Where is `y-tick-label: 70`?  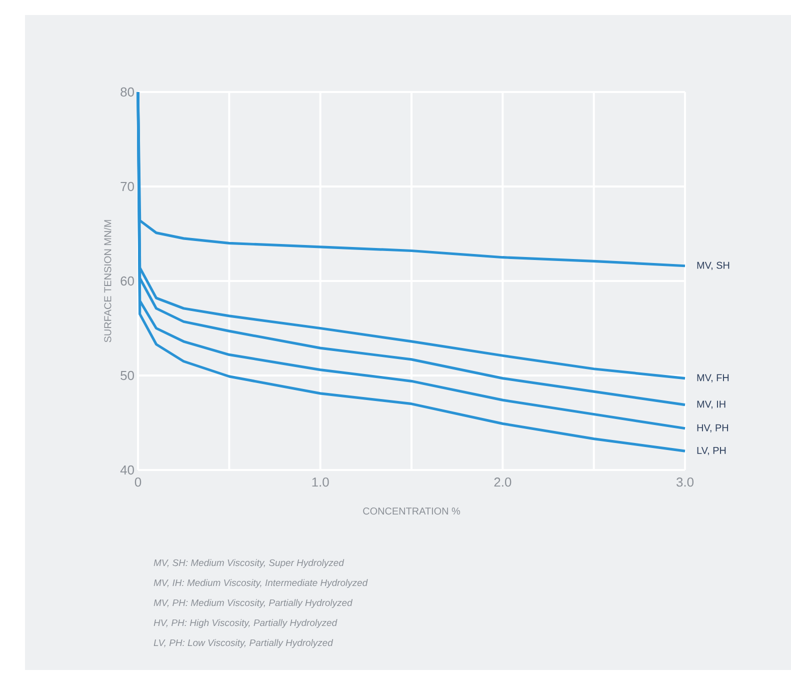
y-tick-label: 70 is located at coordinates (127, 187).